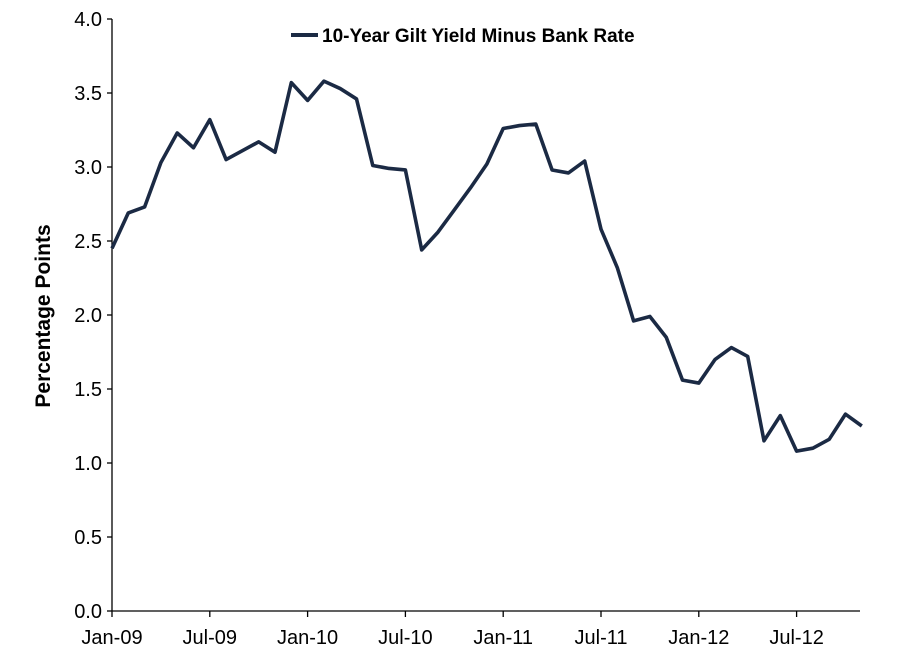 This screenshot has height=662, width=900. What do you see at coordinates (88, 464) in the screenshot?
I see `y-tick-label: 1.0` at bounding box center [88, 464].